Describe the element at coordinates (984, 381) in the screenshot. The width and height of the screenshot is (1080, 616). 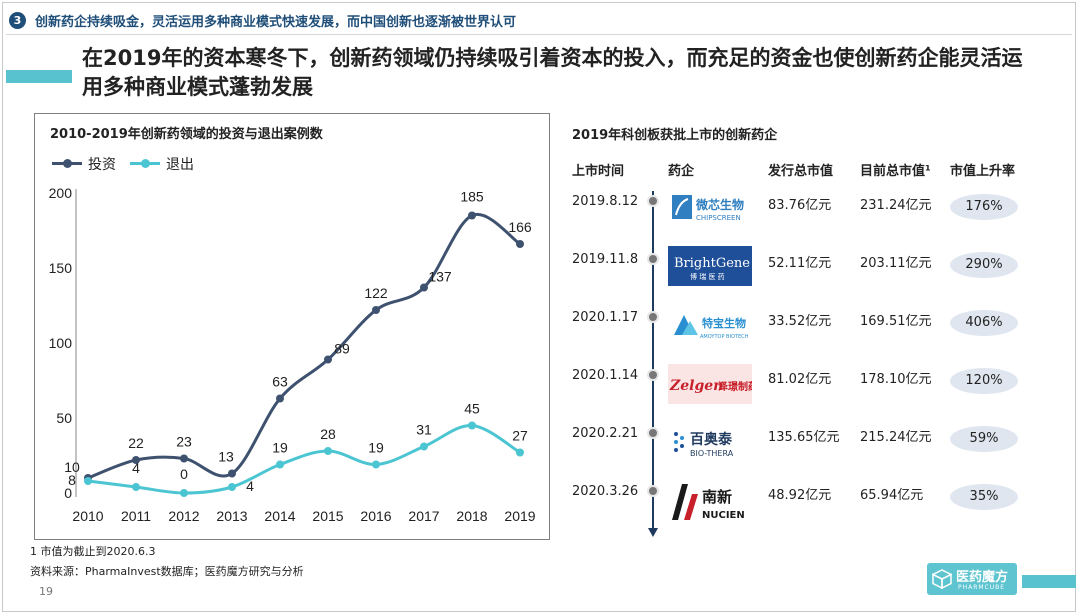
I see `row-rise-badge: 120%` at that location.